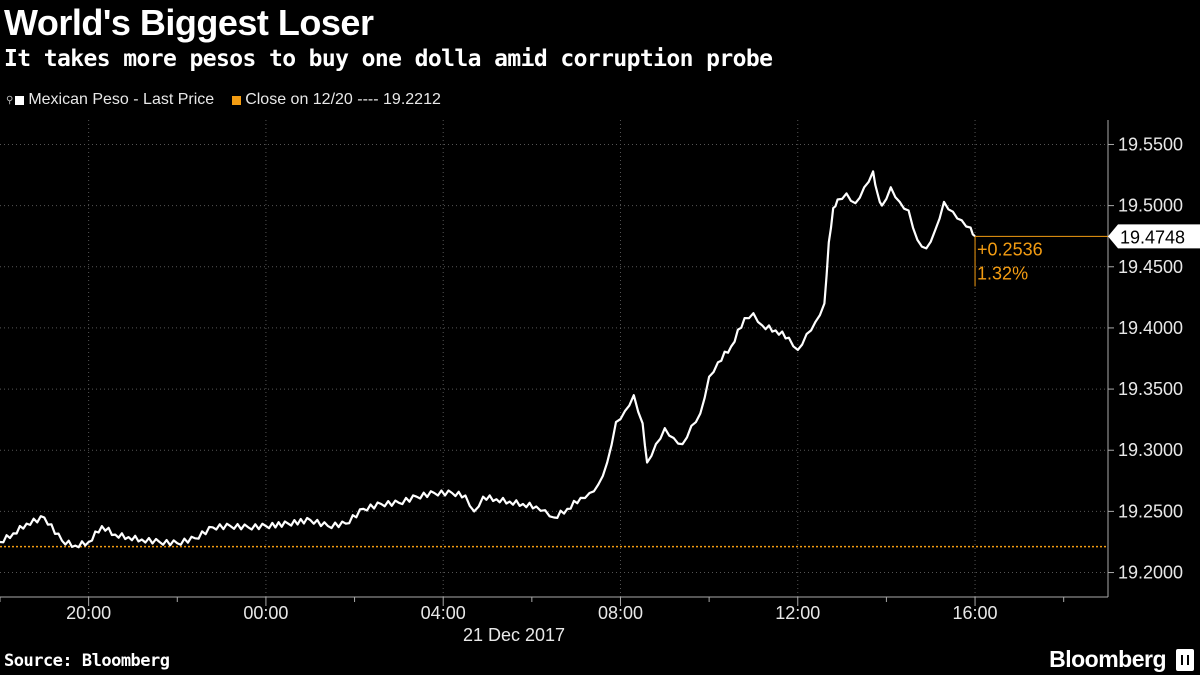  I want to click on legend-item-close: Close on 12/20 ---- 19.2212, so click(336, 100).